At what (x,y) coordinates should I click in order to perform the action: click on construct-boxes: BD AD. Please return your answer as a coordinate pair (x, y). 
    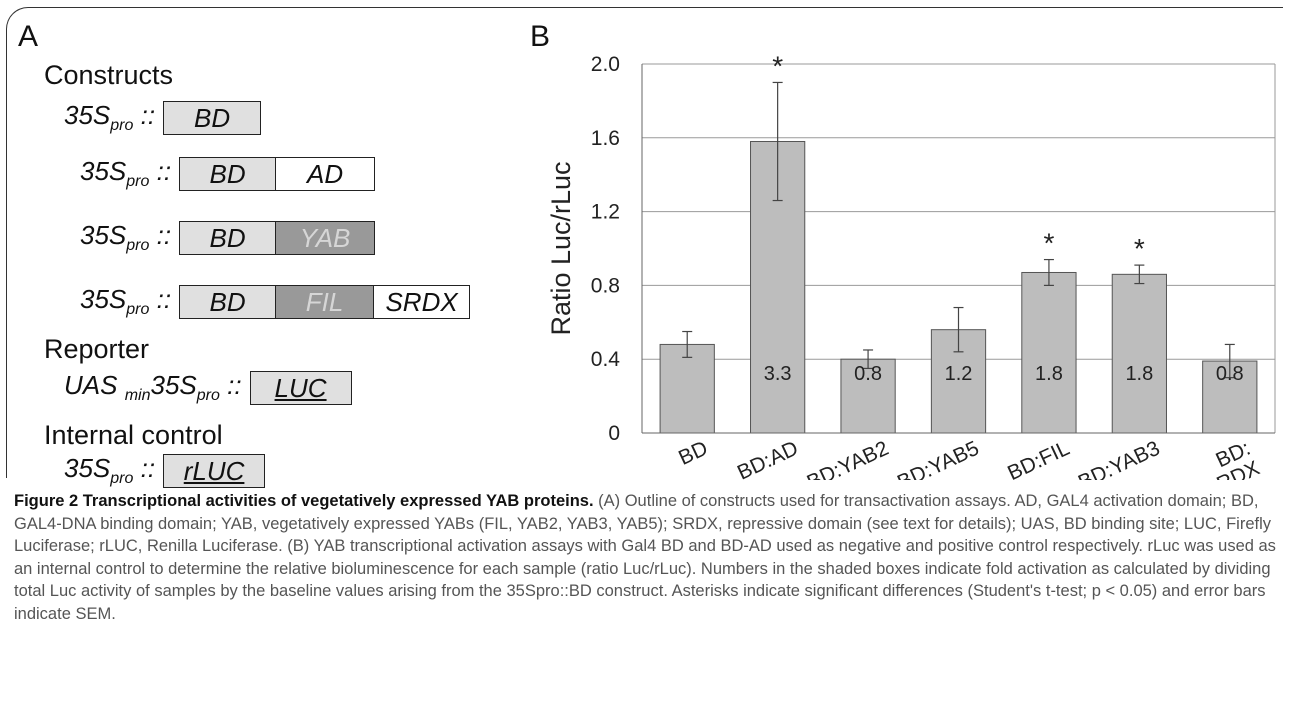
    Looking at the image, I should click on (277, 174).